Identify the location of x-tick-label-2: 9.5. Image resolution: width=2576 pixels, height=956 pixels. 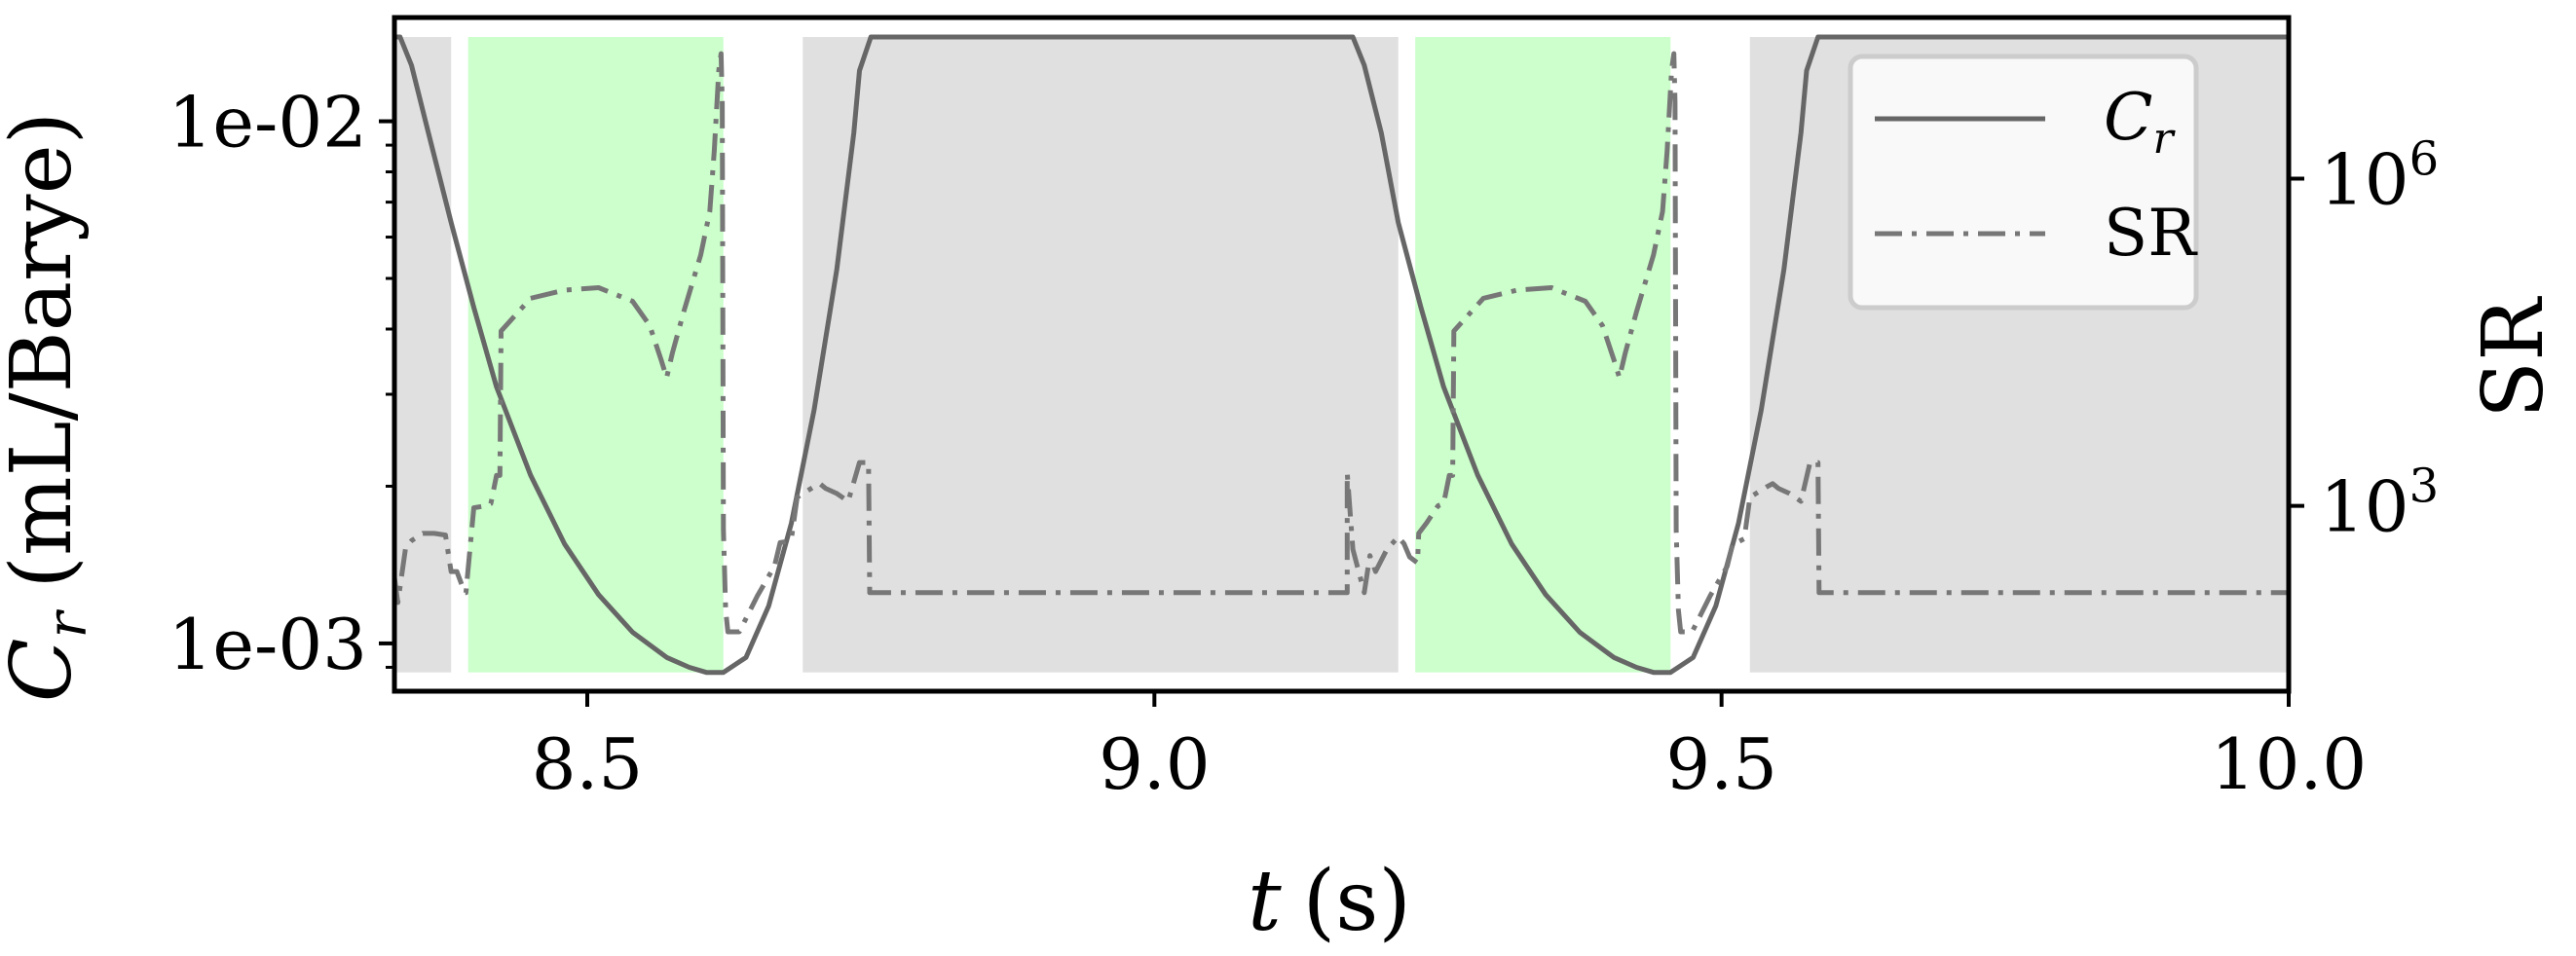
(1721, 764).